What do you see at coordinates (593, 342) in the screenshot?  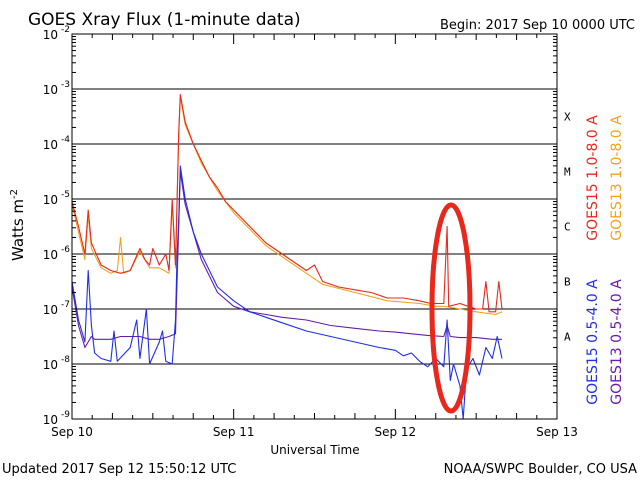 I see `legend-entry: GOES15 0.5-4.0 A` at bounding box center [593, 342].